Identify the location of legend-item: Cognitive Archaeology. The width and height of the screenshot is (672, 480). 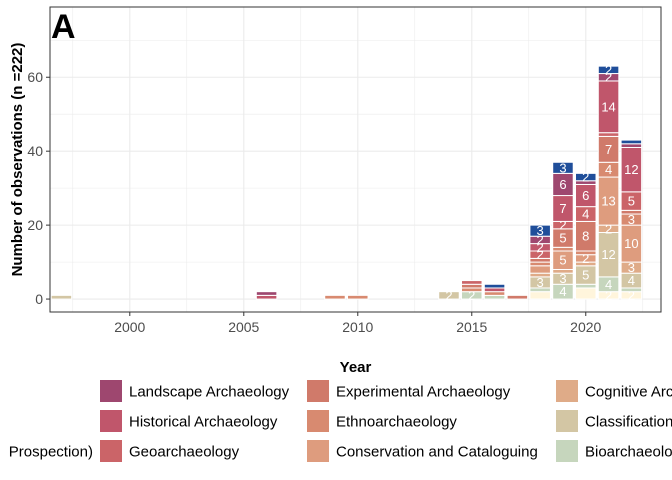
(614, 391).